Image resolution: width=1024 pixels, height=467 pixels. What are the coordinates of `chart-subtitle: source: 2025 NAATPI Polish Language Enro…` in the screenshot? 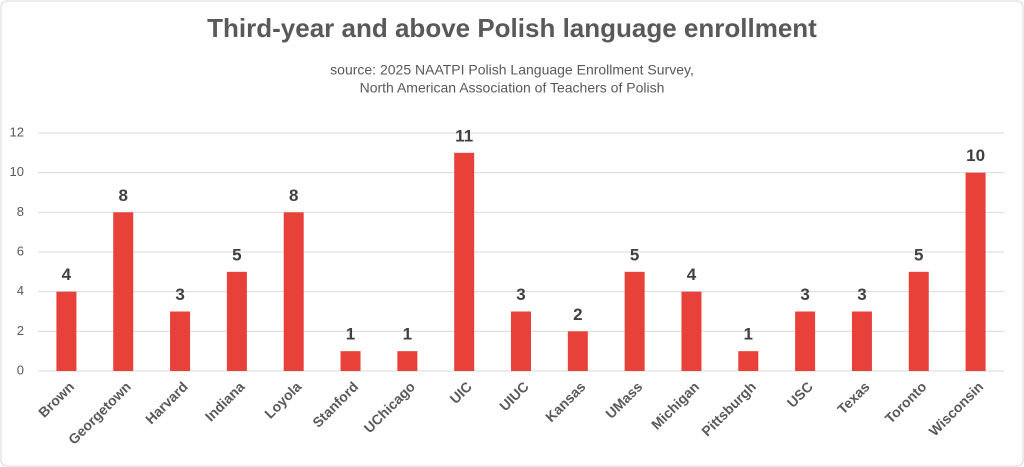 It's located at (512, 70).